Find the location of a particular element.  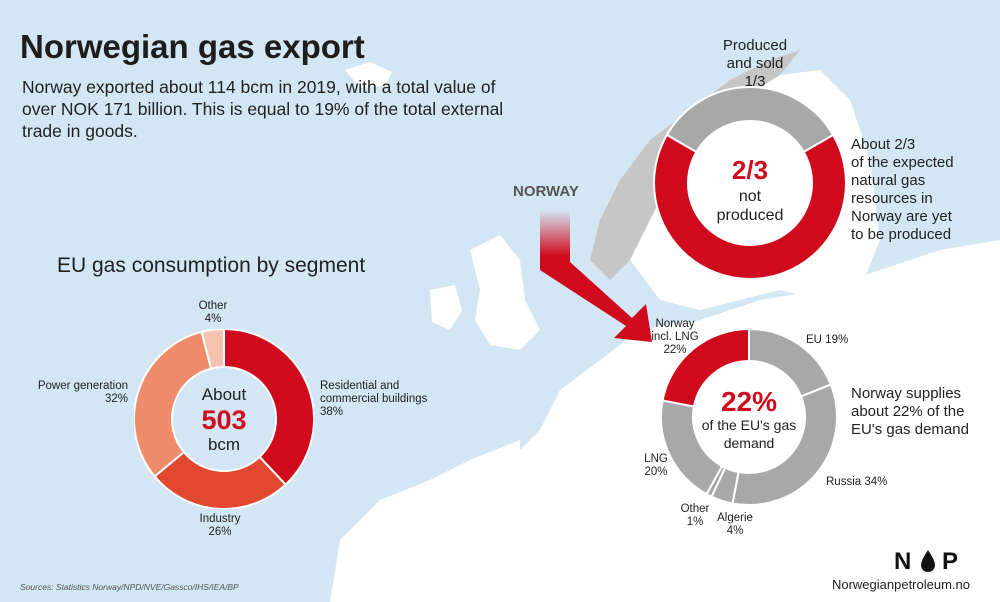

norway-export-arrow is located at coordinates (596, 276).